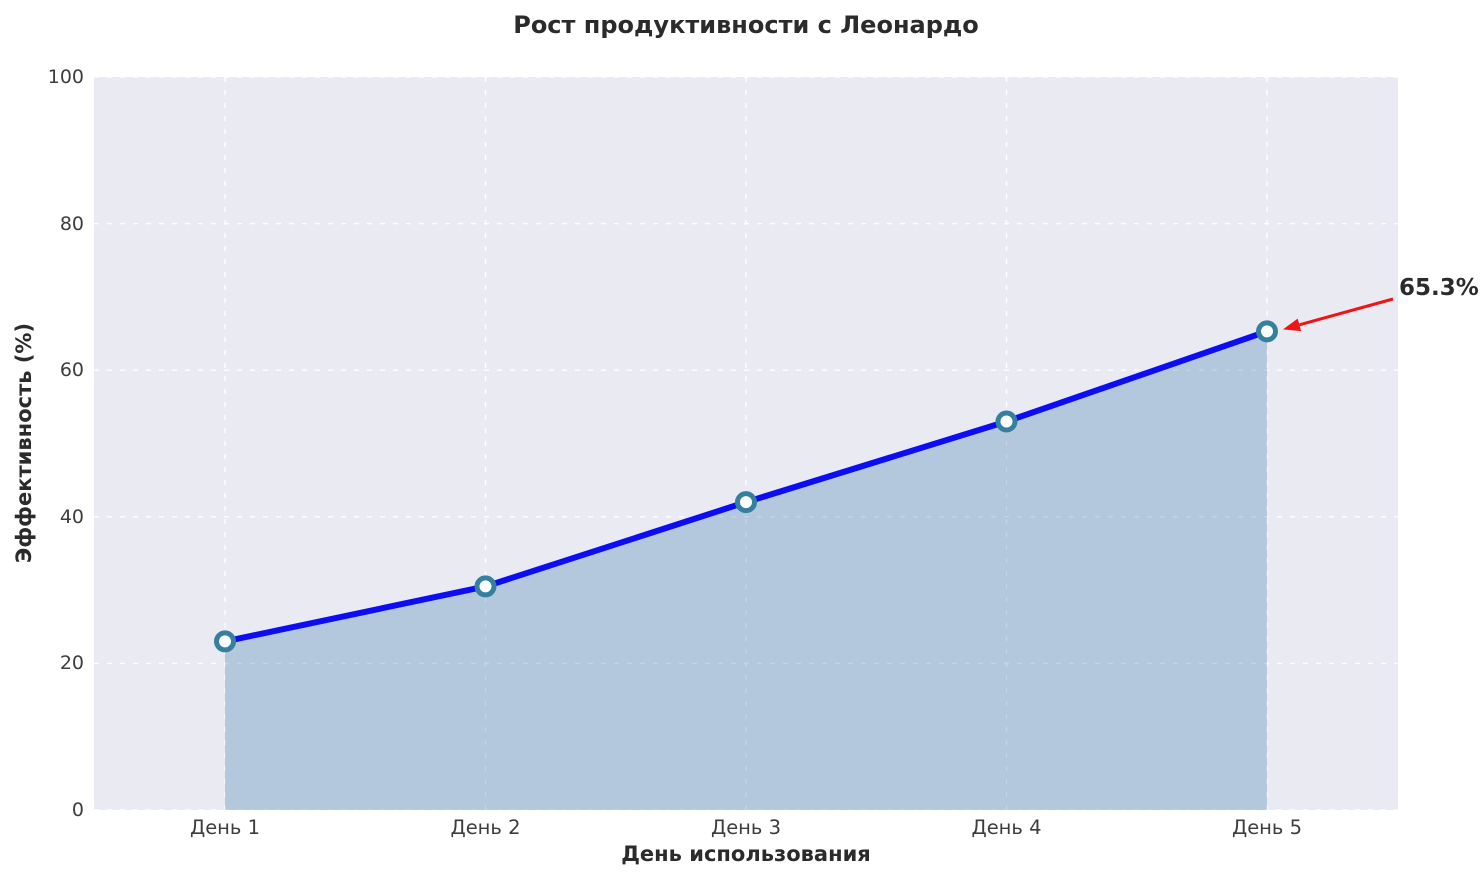  Describe the element at coordinates (1006, 827) in the screenshot. I see `x-tick-label: День 4` at that location.